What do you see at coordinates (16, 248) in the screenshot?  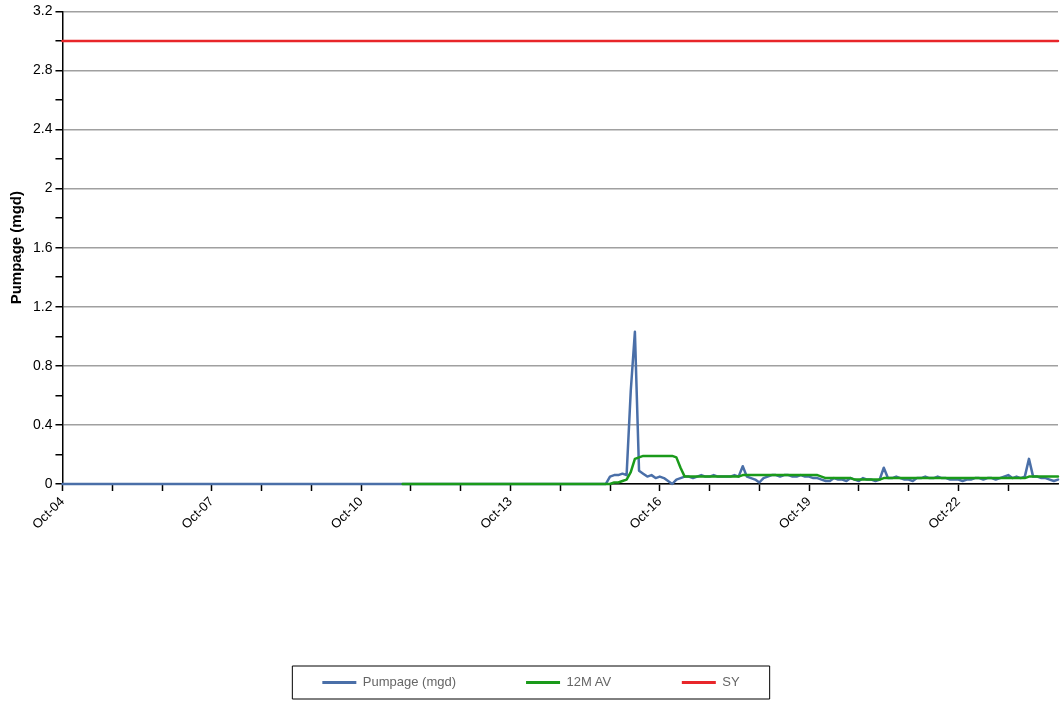 I see `y-axis-title: Pumpage (mgd)` at bounding box center [16, 248].